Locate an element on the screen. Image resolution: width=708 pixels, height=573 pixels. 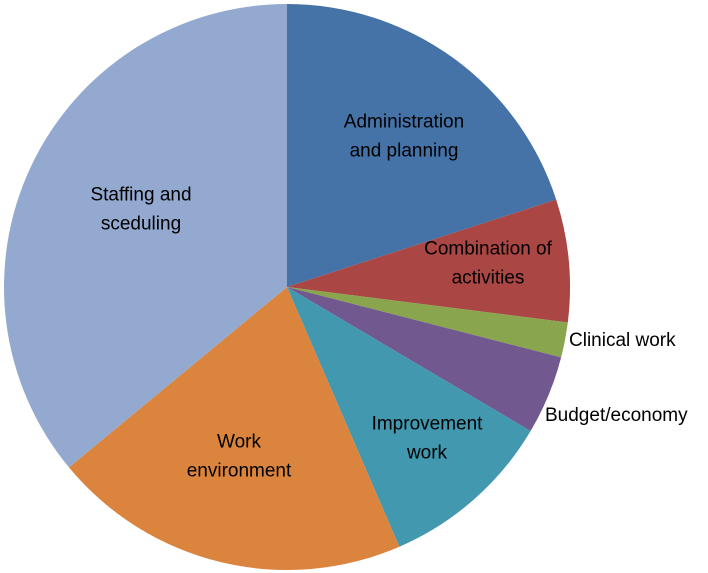
slice-label-line: Combination of is located at coordinates (488, 249).